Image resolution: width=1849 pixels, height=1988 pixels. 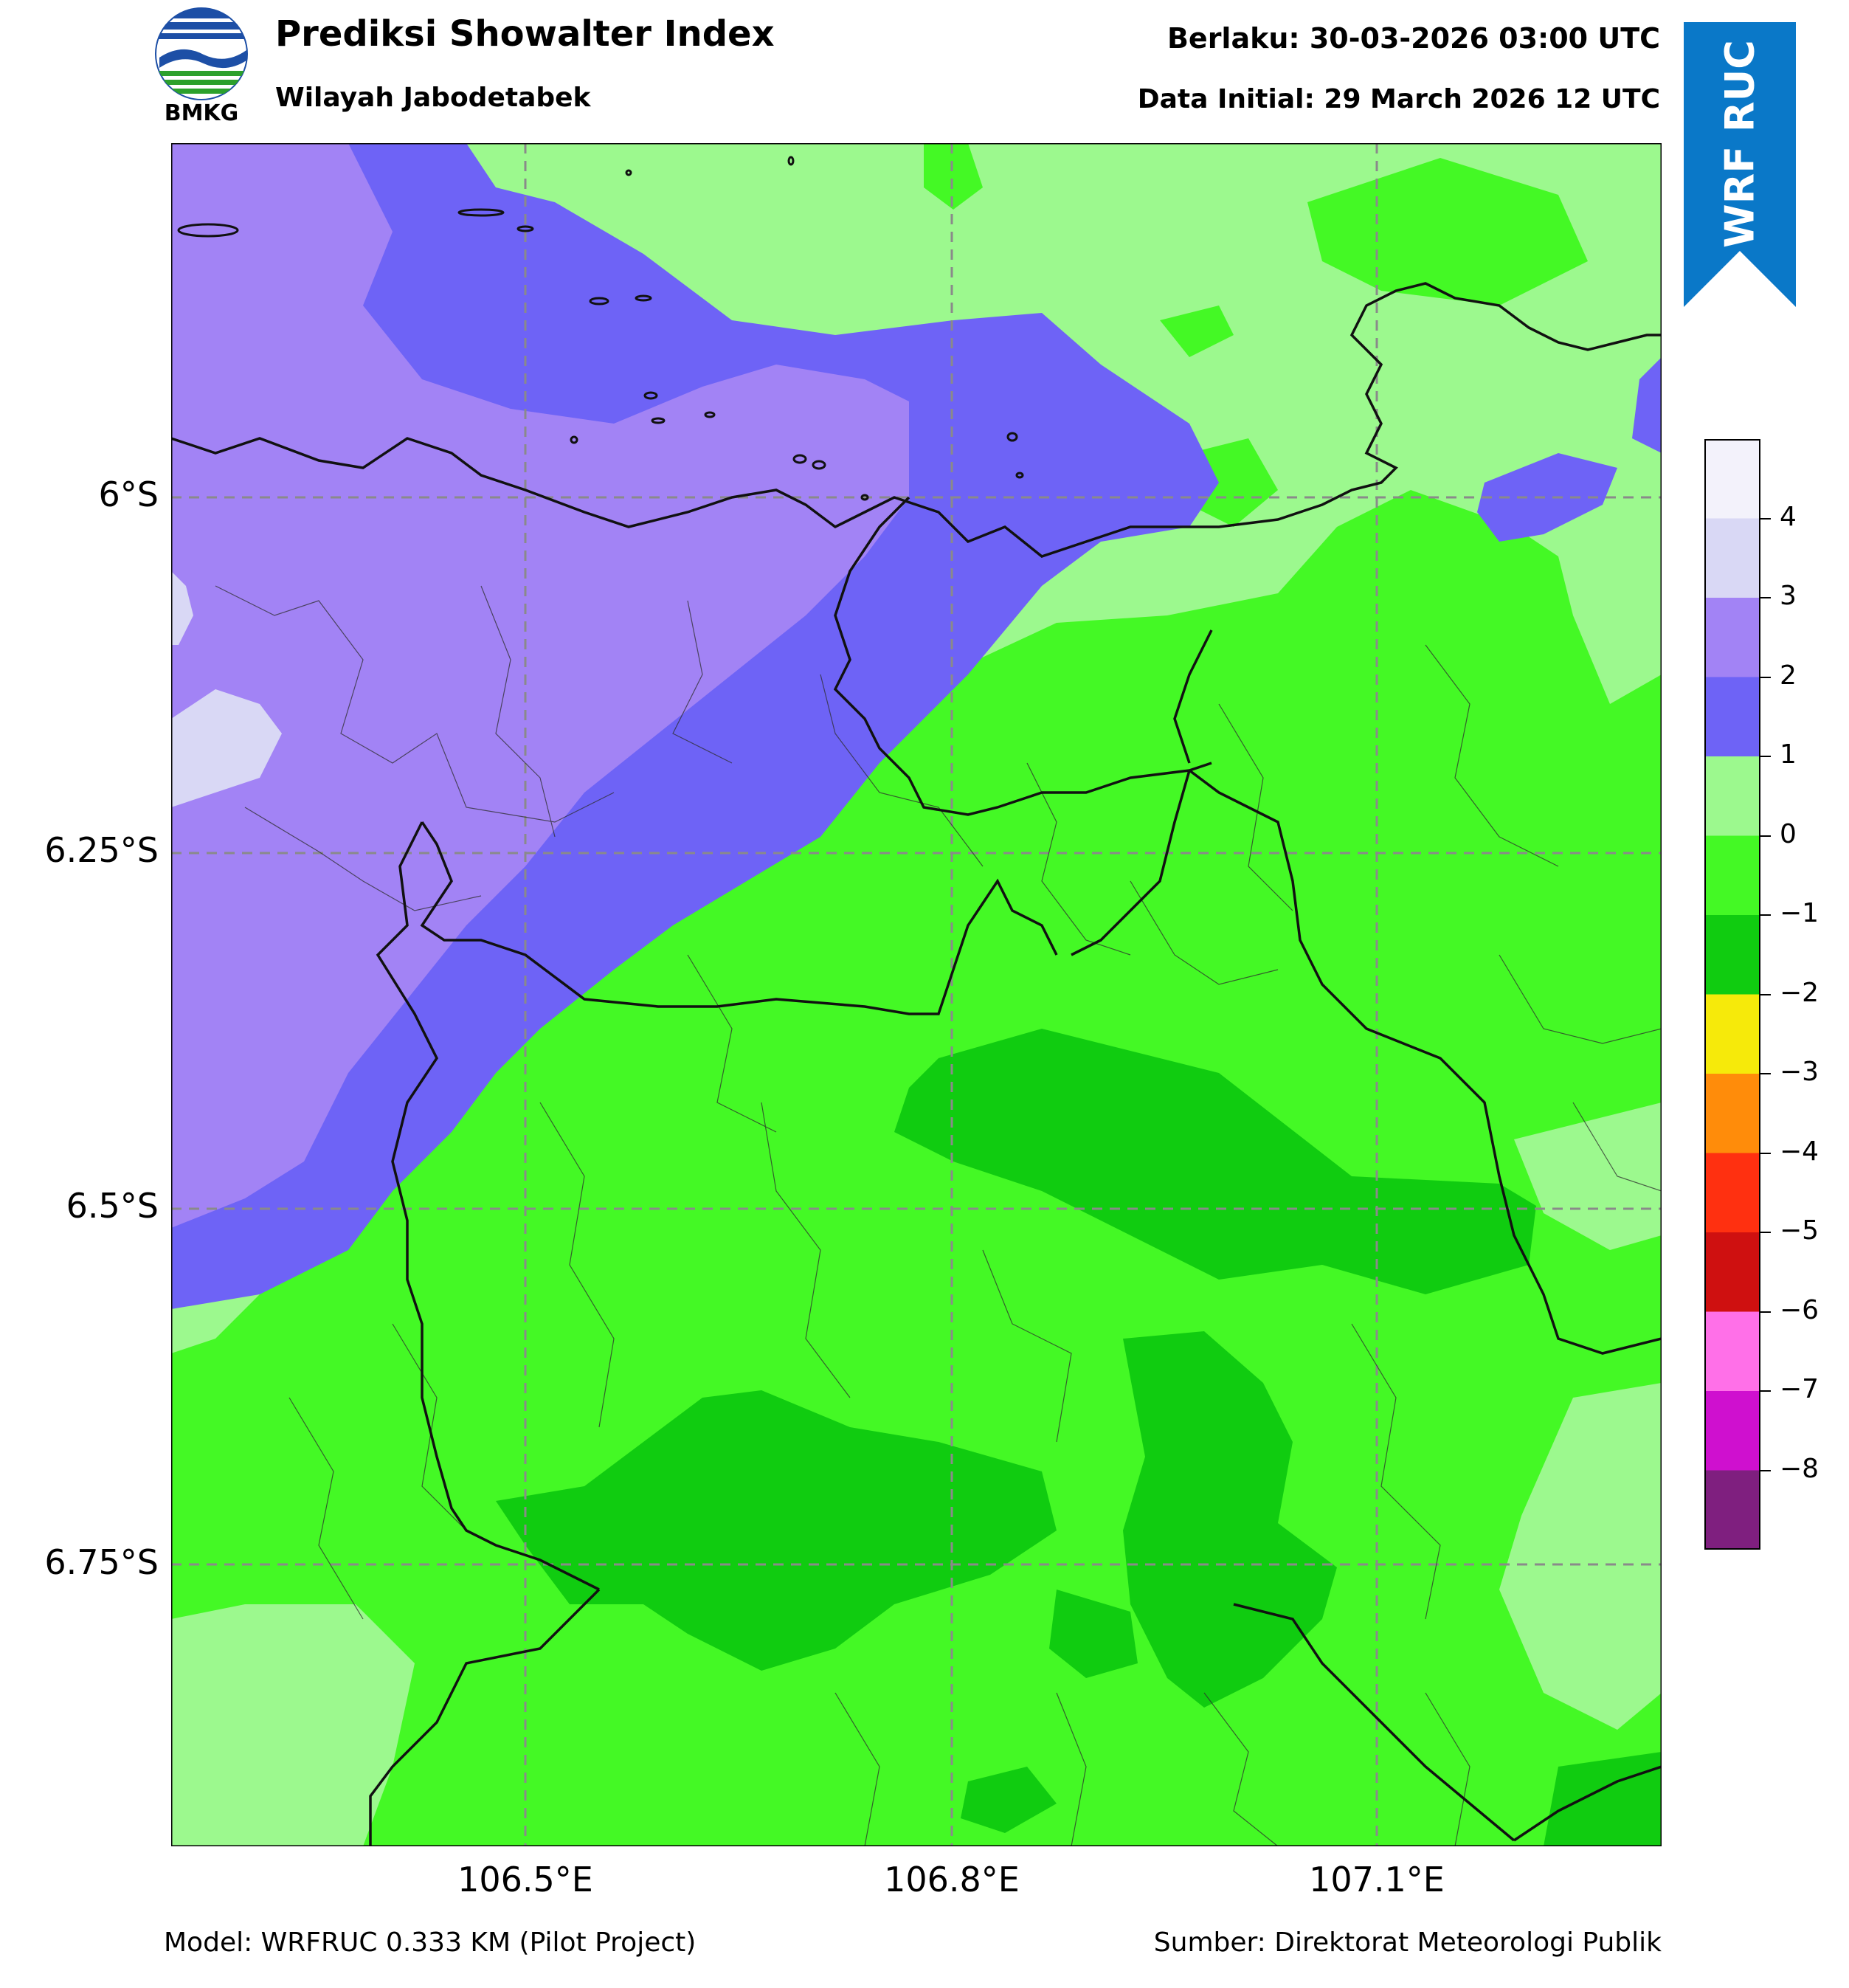 What do you see at coordinates (1799, 992) in the screenshot?
I see `colorbar-tick-label: −2` at bounding box center [1799, 992].